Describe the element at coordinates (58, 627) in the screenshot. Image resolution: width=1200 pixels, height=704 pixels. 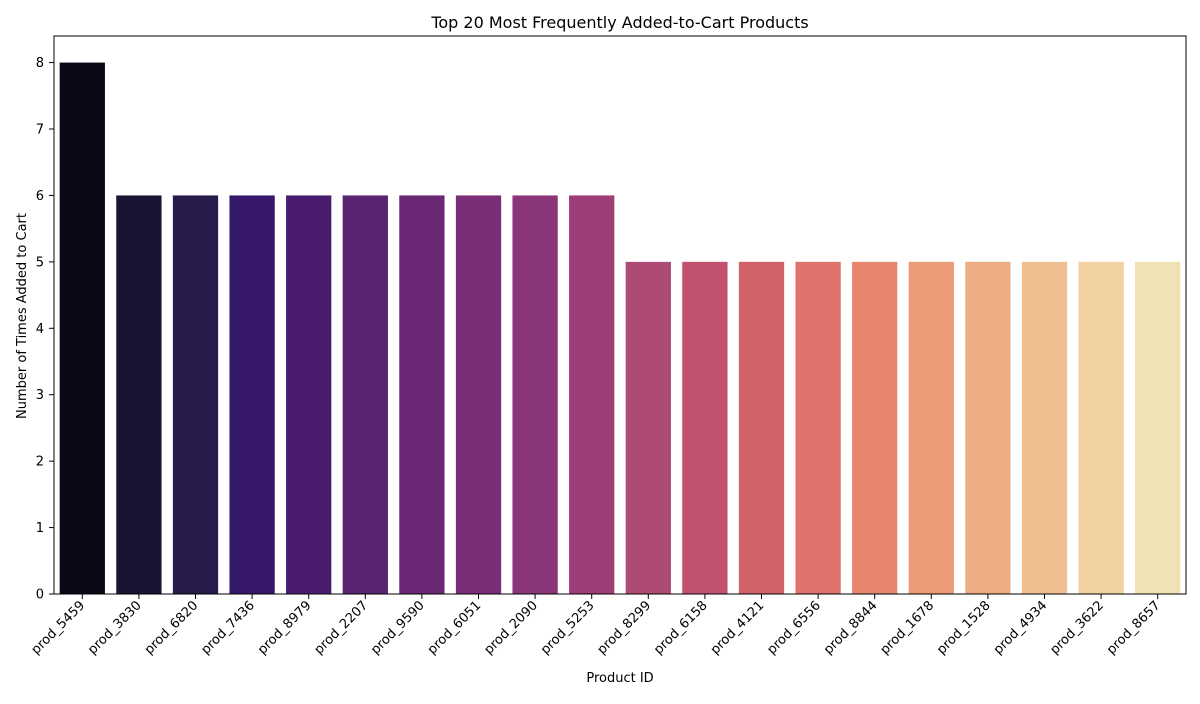
I see `x-tick-label: prod_5459` at that location.